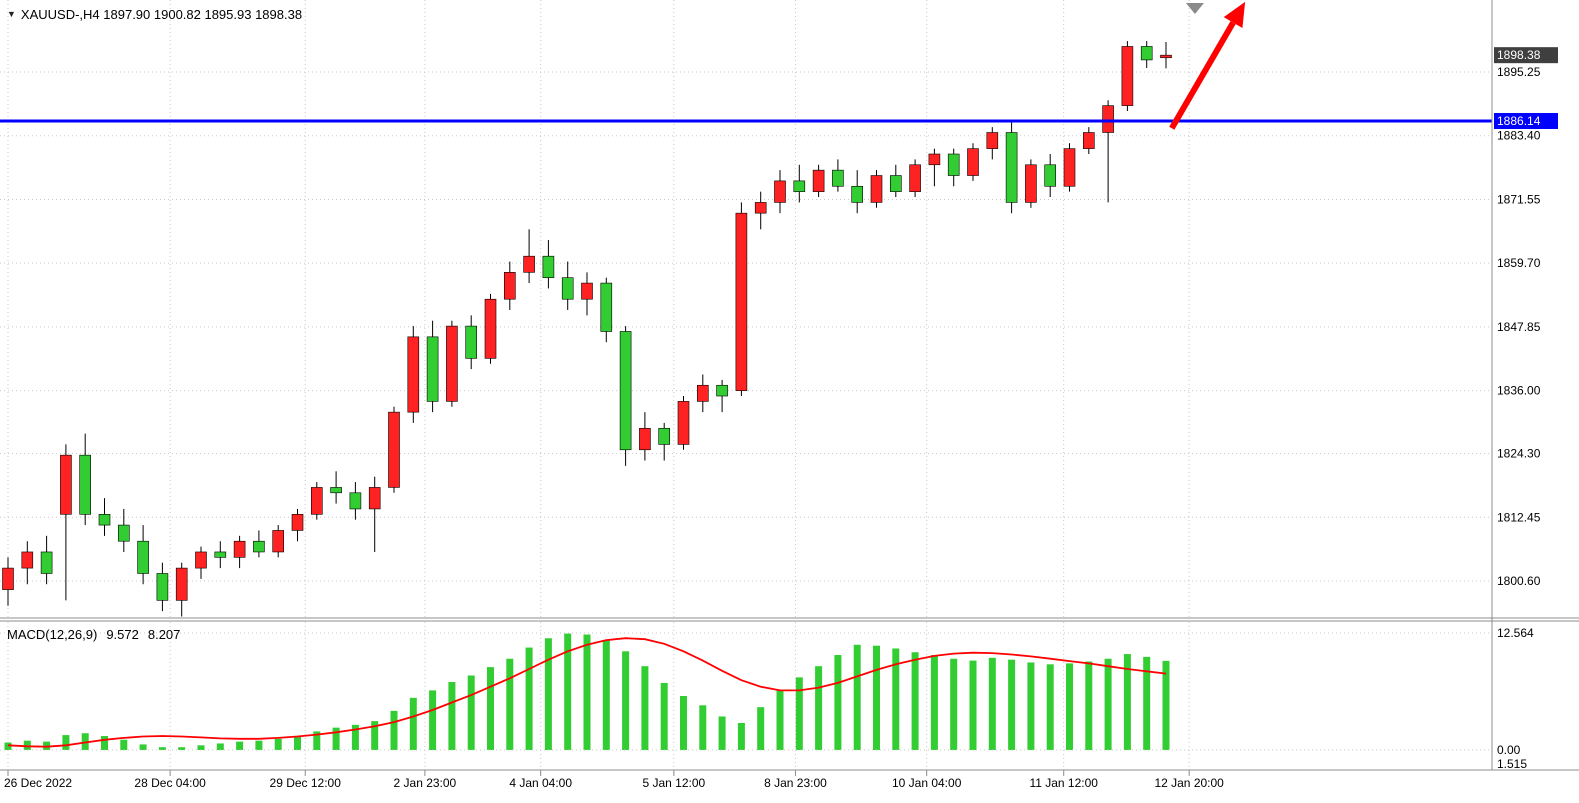 The image size is (1579, 803). Describe the element at coordinates (1519, 327) in the screenshot. I see `price-axis-label: 1847.85` at that location.